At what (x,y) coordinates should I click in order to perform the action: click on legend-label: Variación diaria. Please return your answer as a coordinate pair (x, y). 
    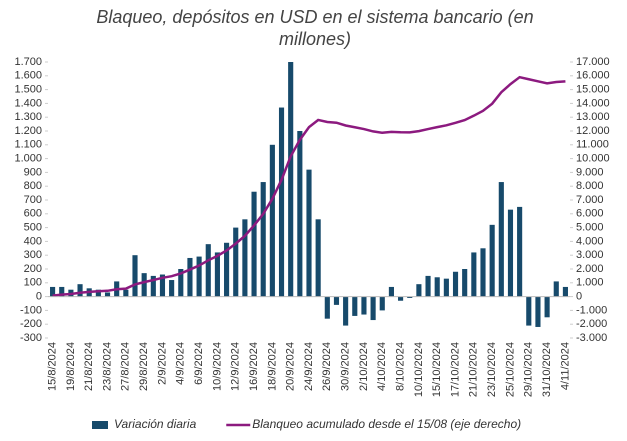
    Looking at the image, I should click on (155, 424).